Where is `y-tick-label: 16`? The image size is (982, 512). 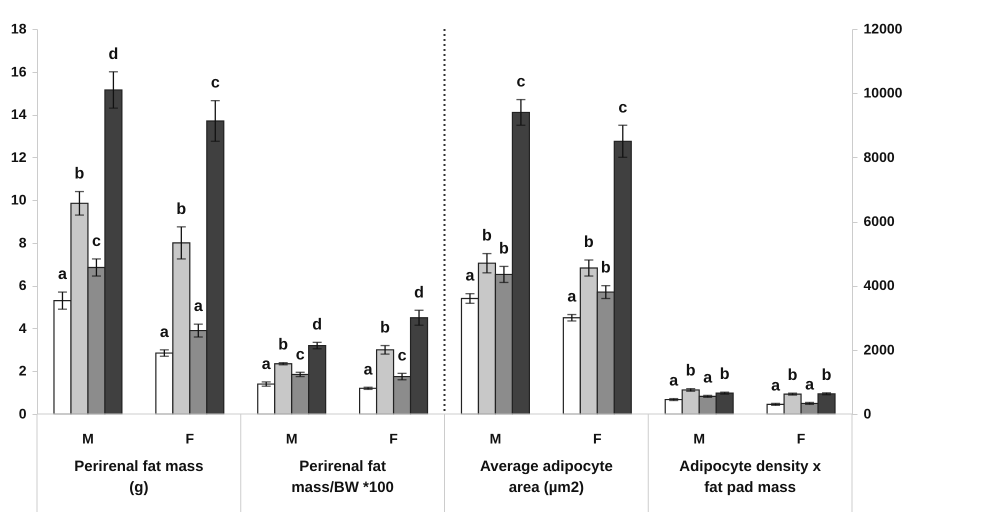
y-tick-label: 16 is located at coordinates (18, 71).